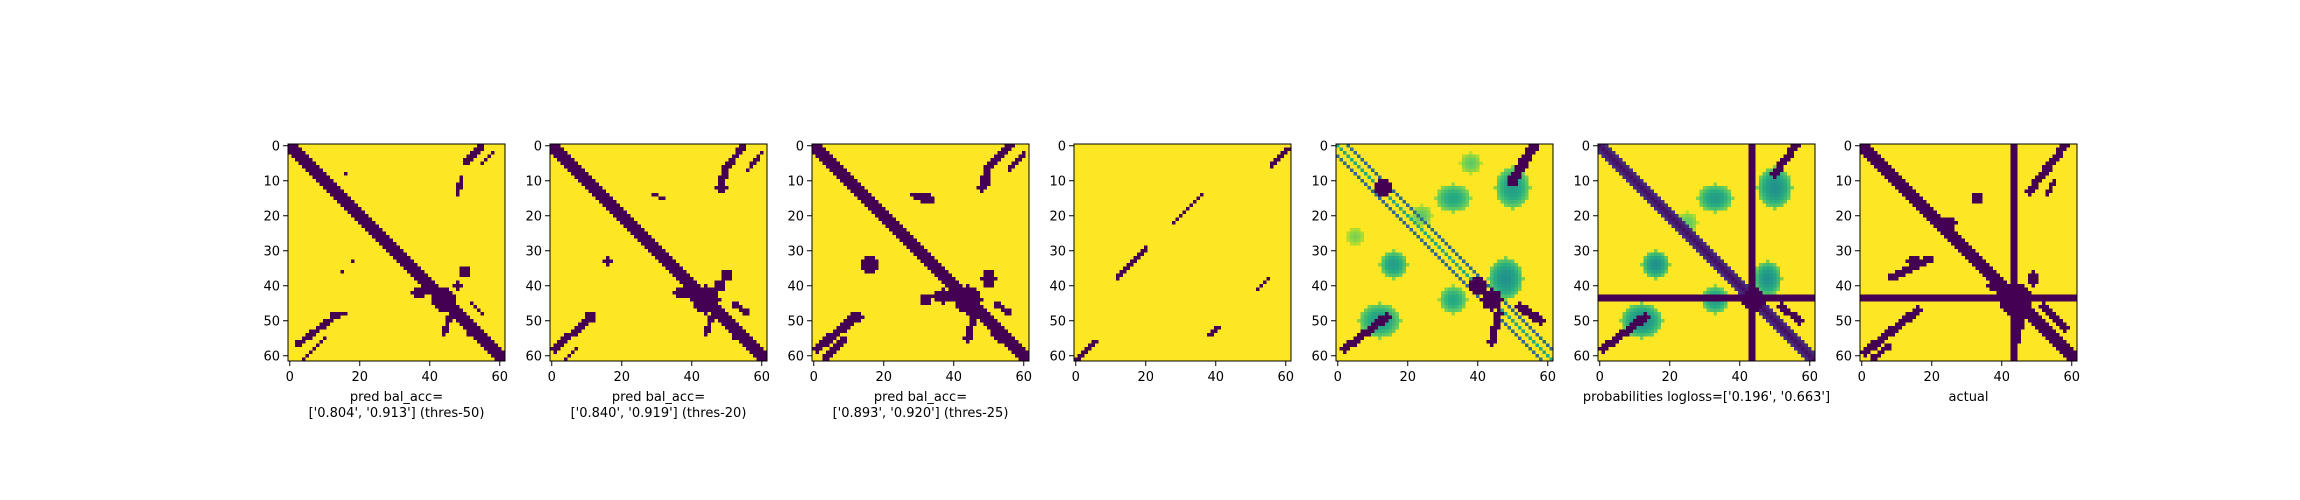 Image resolution: width=2300 pixels, height=500 pixels. What do you see at coordinates (1968, 397) in the screenshot?
I see `x-axis-label: actual` at bounding box center [1968, 397].